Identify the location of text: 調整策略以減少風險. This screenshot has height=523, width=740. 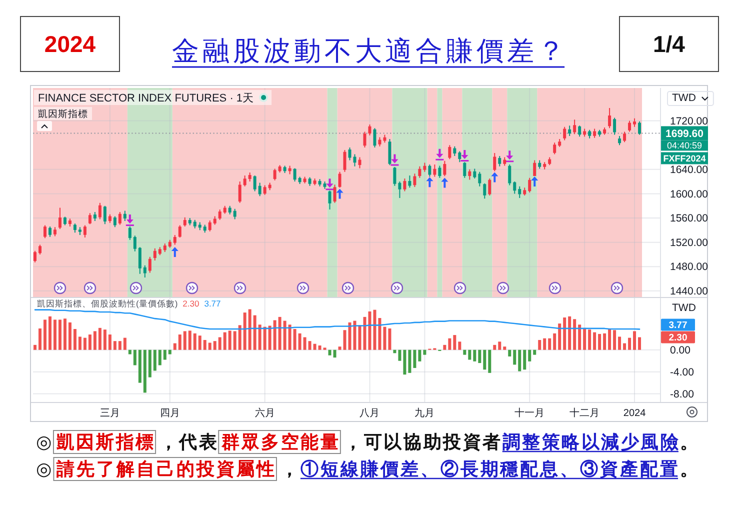
(591, 442).